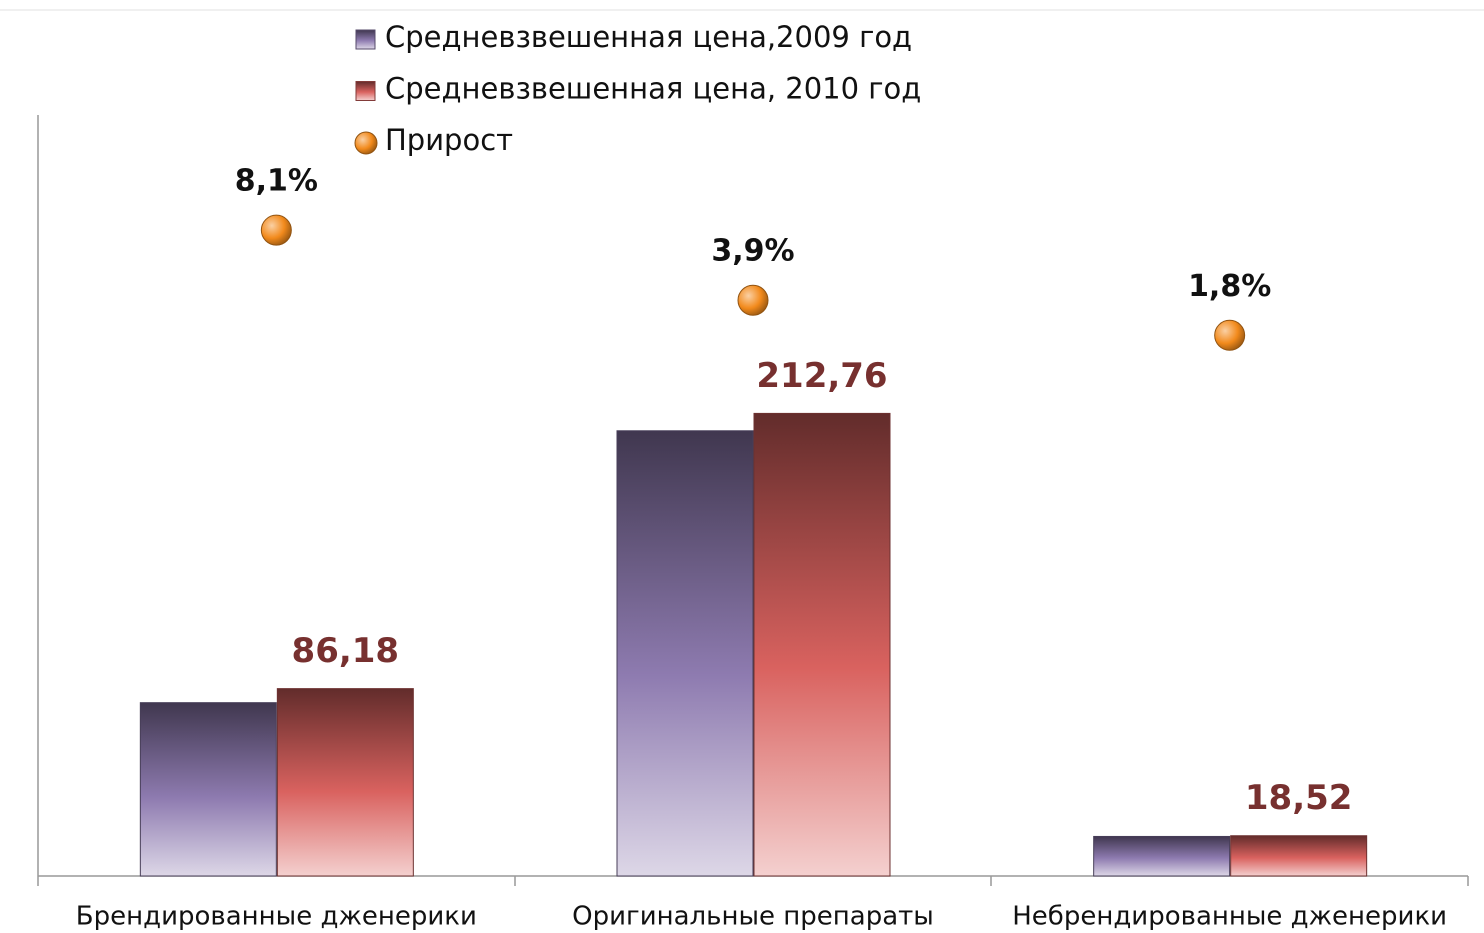  Describe the element at coordinates (821, 376) in the screenshot. I see `data-label: 212,76` at that location.